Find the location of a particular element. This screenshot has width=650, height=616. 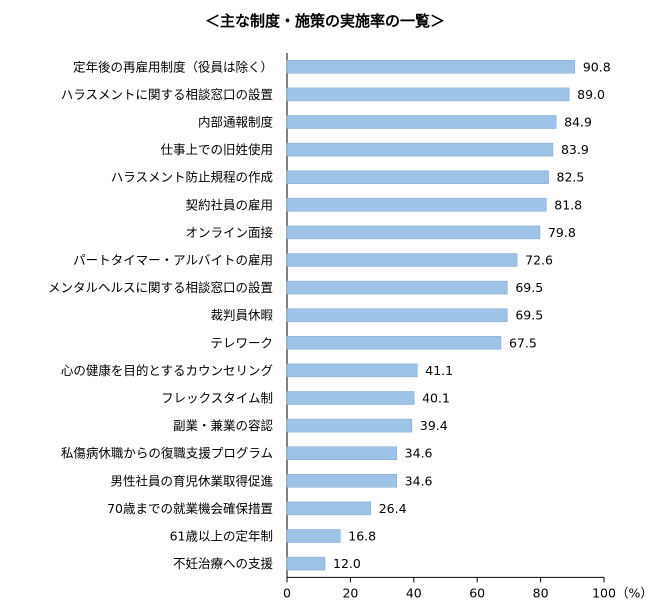

x-axis-unit-label: （%） is located at coordinates (633, 592).